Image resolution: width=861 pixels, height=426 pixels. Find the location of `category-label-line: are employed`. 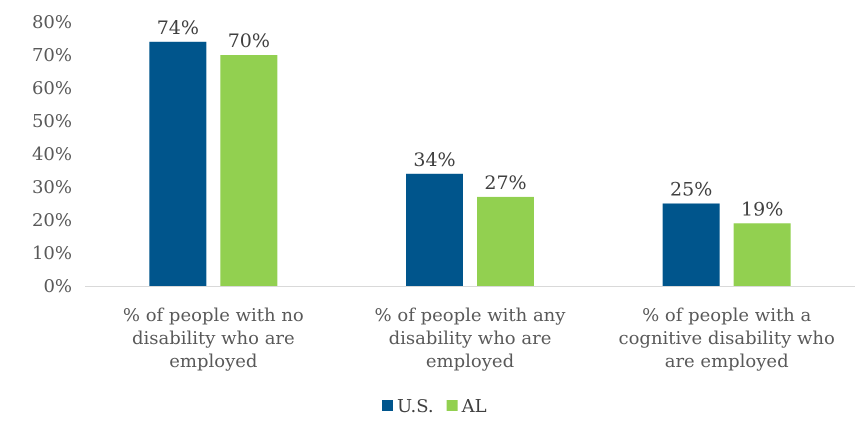

category-label-line: are employed is located at coordinates (727, 361).